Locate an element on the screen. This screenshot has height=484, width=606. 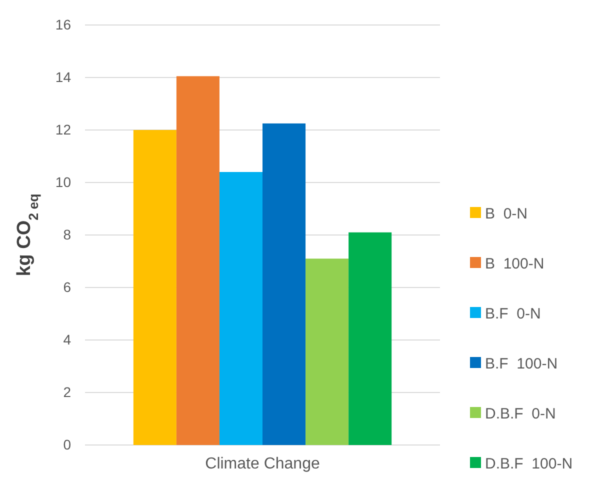
y-tick-label: 14 is located at coordinates (63, 76).